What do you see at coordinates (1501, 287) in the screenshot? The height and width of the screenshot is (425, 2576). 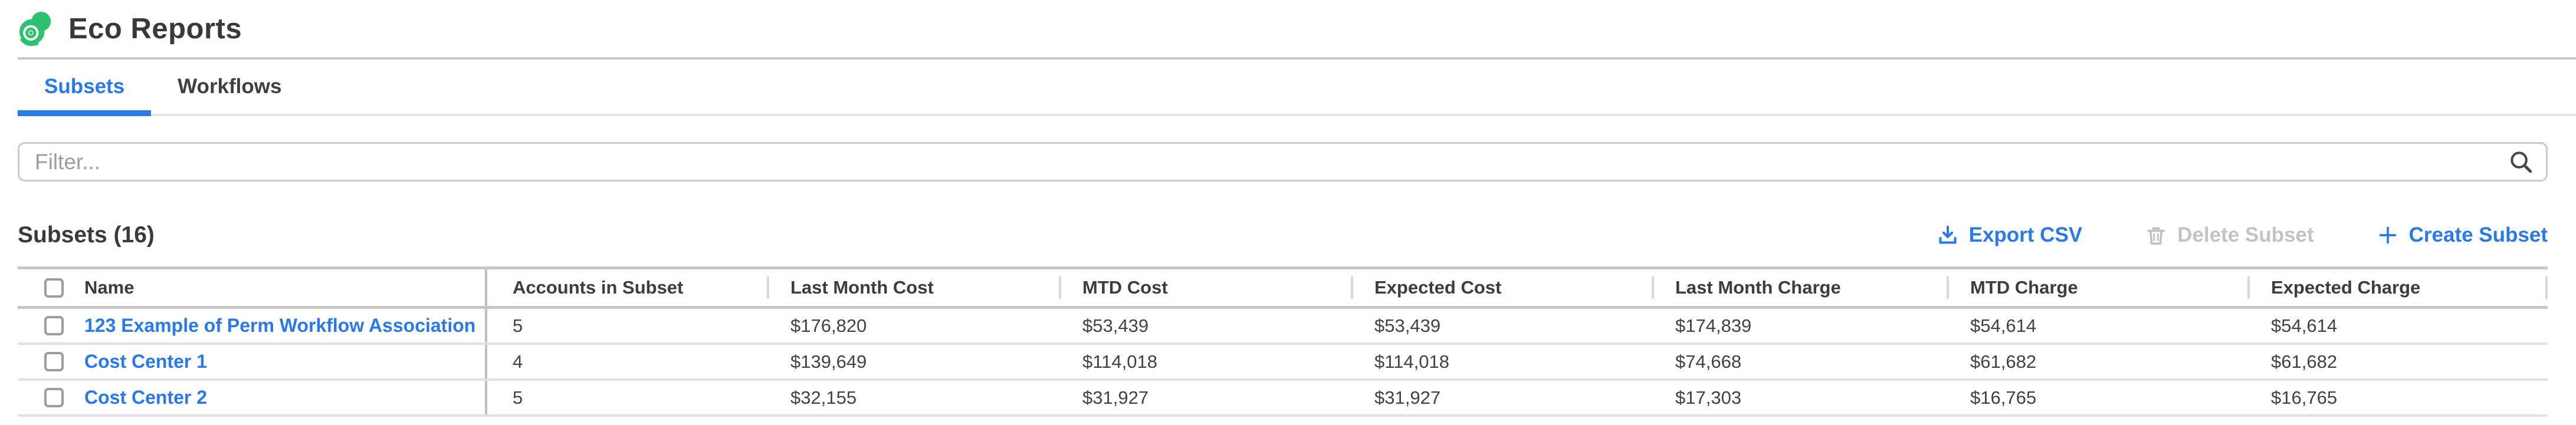 I see `column-header-expected-cost: Expected Cost` at bounding box center [1501, 287].